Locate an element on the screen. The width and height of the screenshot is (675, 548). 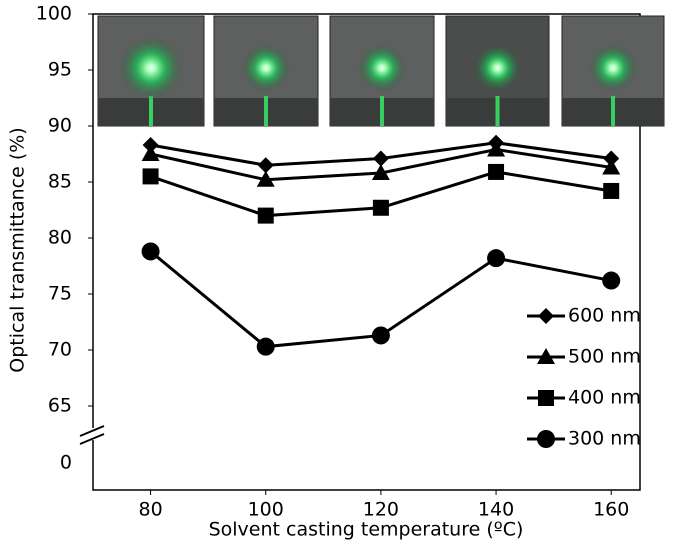
x-axis-label: Solvent casting temperature (ºC) is located at coordinates (366, 530).